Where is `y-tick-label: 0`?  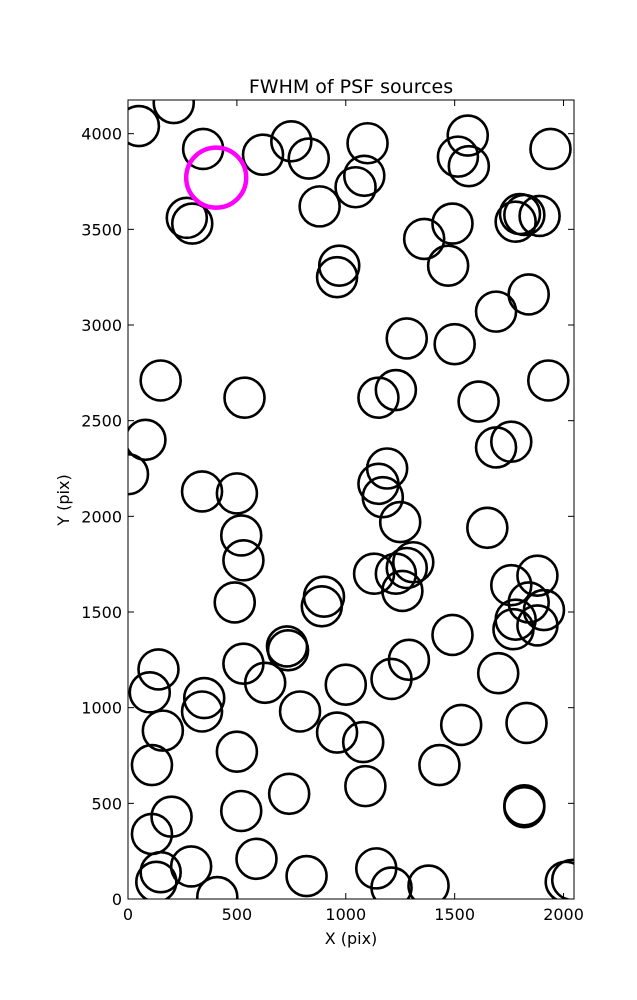
y-tick-label: 0 is located at coordinates (117, 899).